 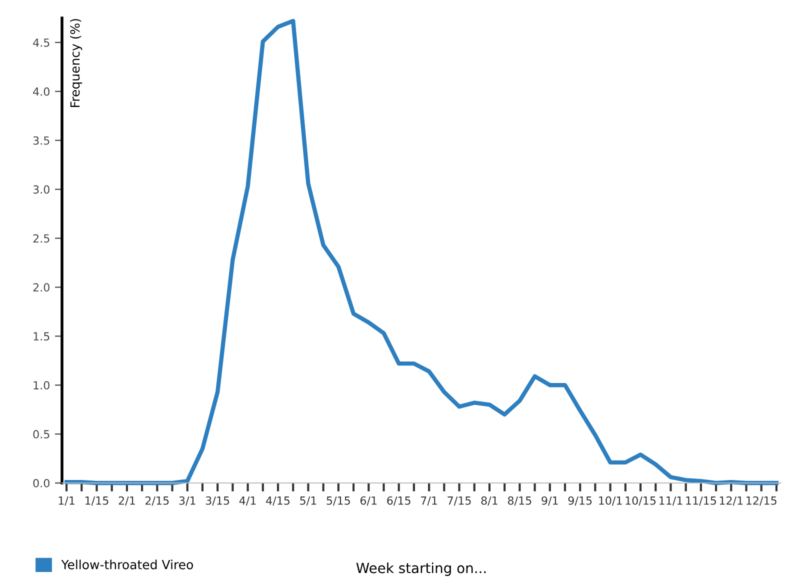 I want to click on x-tick-label: 9/1, so click(x=550, y=501).